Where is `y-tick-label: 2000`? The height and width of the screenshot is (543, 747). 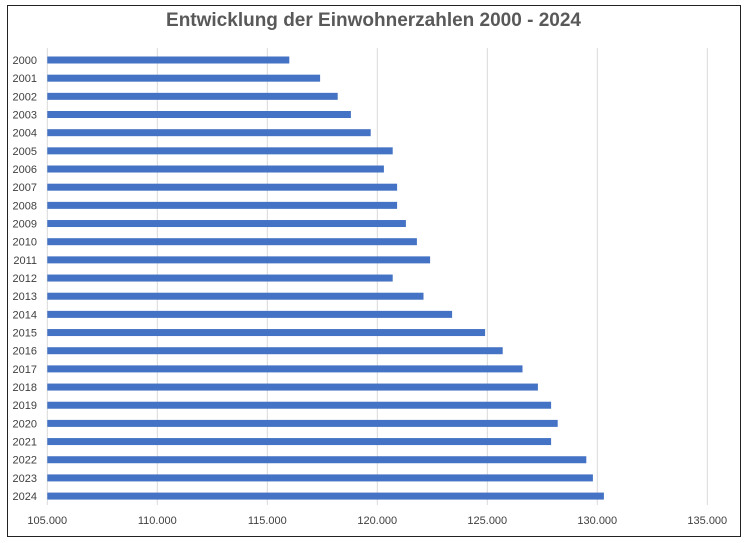 y-tick-label: 2000 is located at coordinates (25, 61).